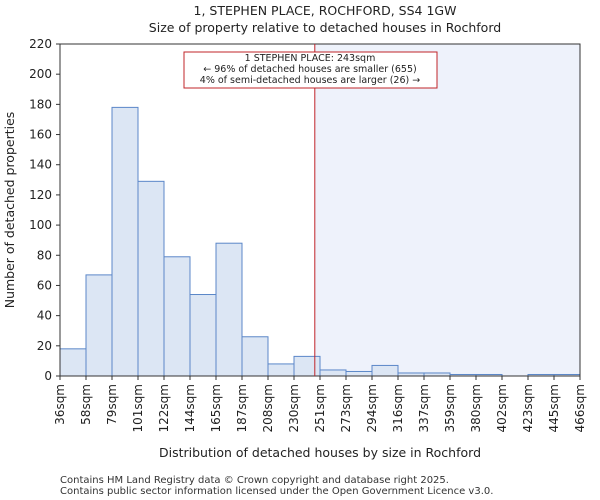 The height and width of the screenshot is (500, 600). I want to click on annotation-line-1: 1 STEPHEN PLACE: 243sqm, so click(310, 58).